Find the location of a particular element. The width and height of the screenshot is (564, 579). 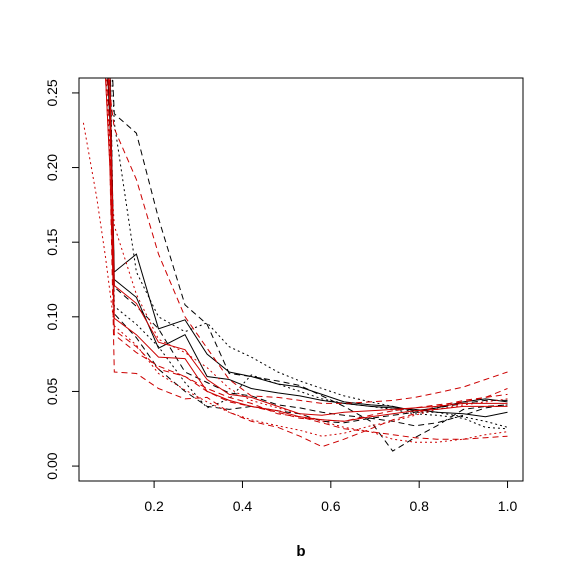

y-axis: 0.00 0.05 0.10 0.15 0.20 0.25 is located at coordinates (62, 279).